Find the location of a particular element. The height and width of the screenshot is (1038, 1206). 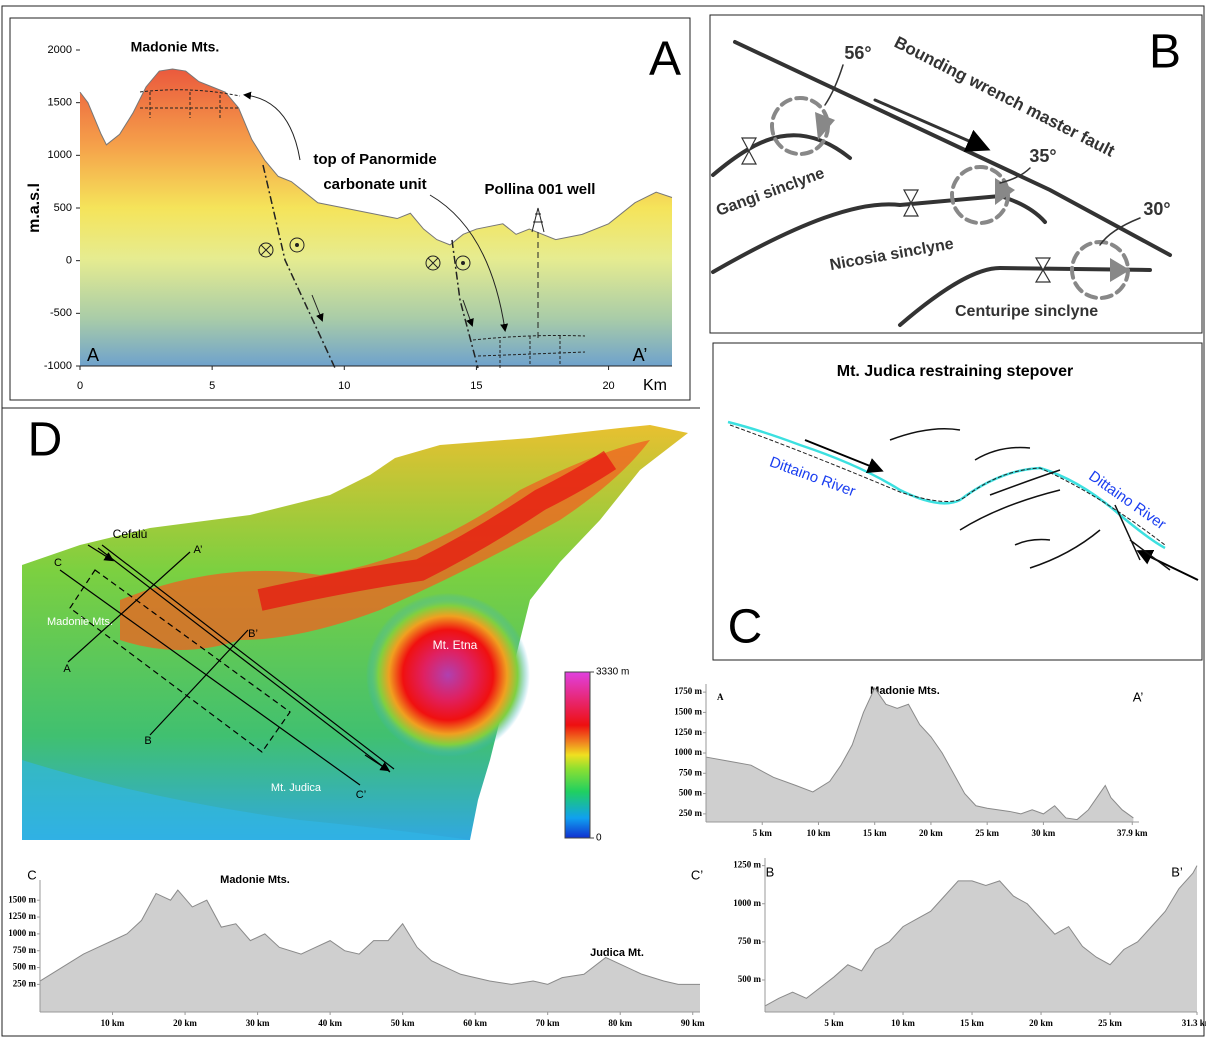

section-end: C’ is located at coordinates (697, 874).